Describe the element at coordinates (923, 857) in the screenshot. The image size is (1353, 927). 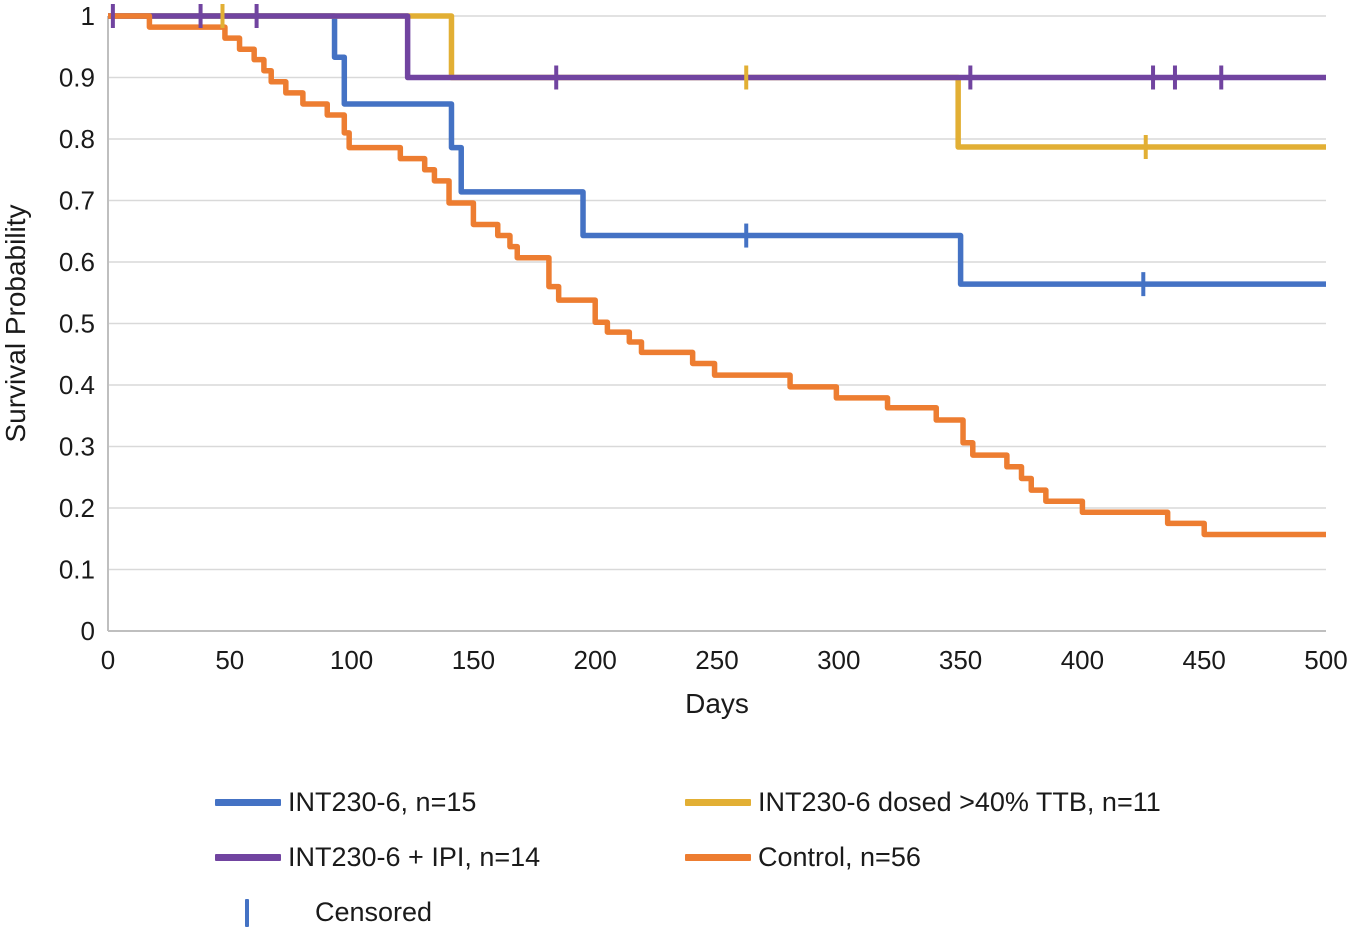
I see `legend-item-control: Control, n=56` at that location.